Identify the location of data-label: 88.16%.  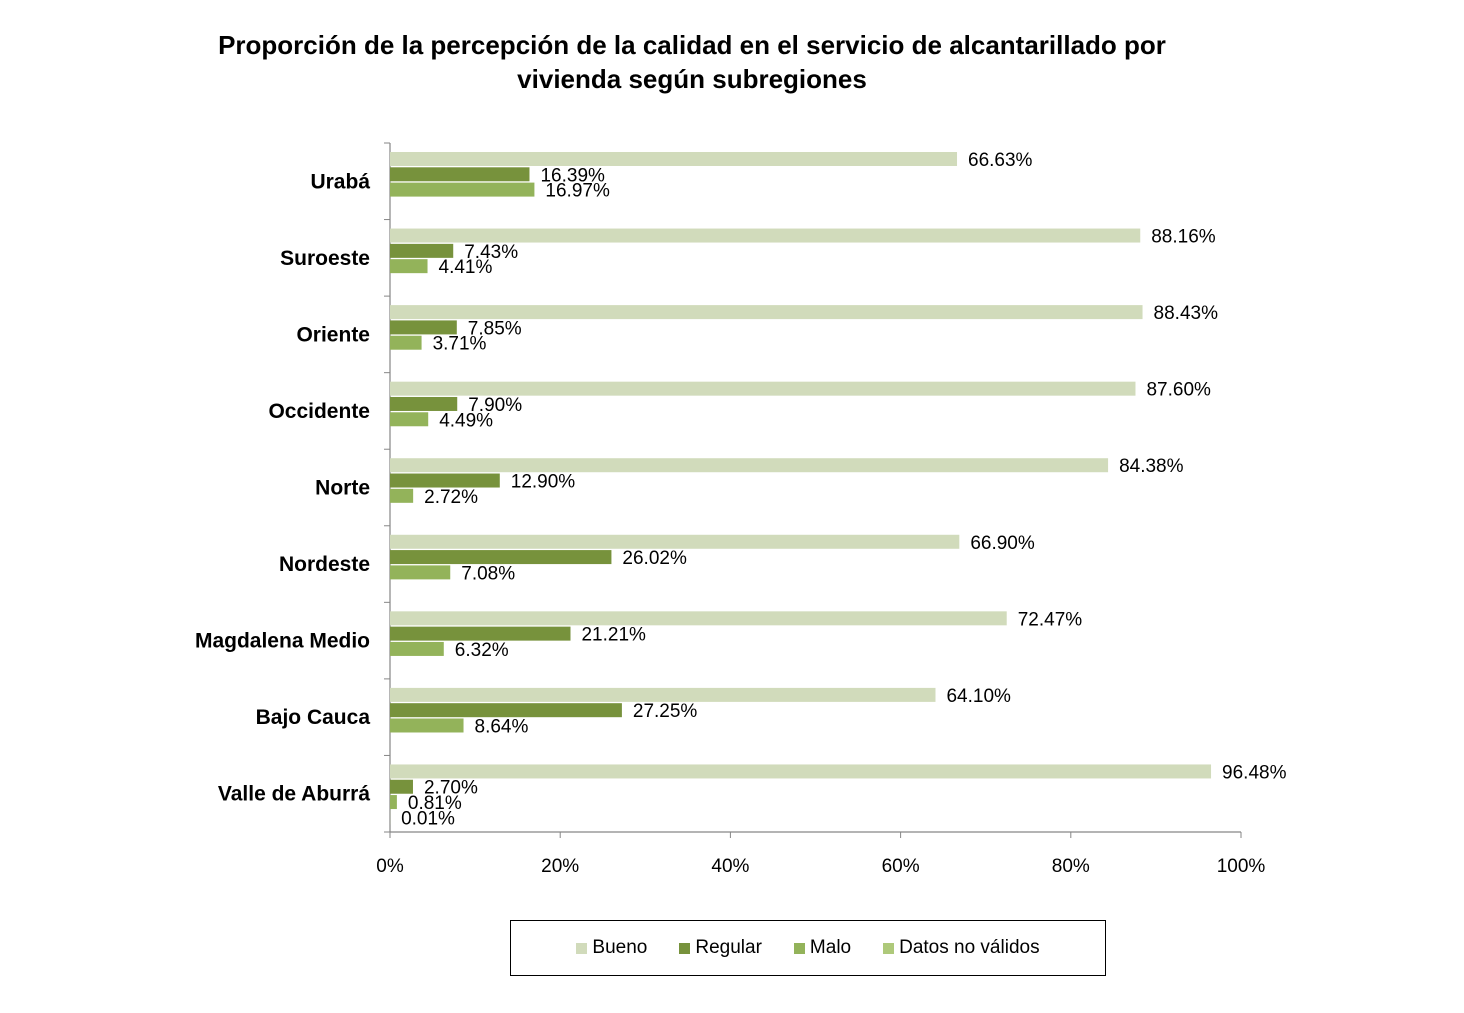
(1183, 237).